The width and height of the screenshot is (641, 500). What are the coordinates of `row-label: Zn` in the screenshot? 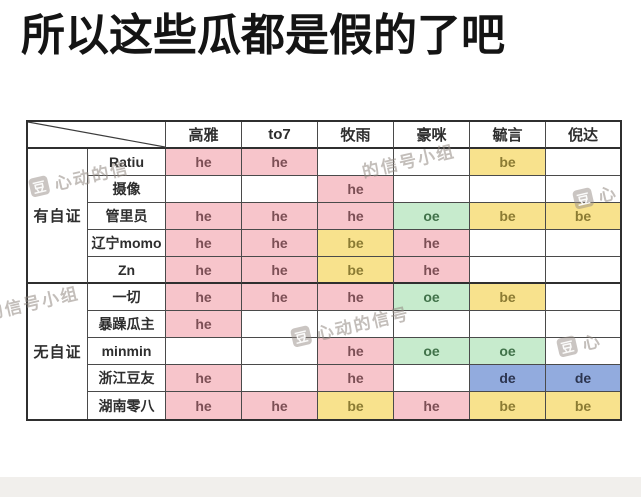 It's located at (127, 270).